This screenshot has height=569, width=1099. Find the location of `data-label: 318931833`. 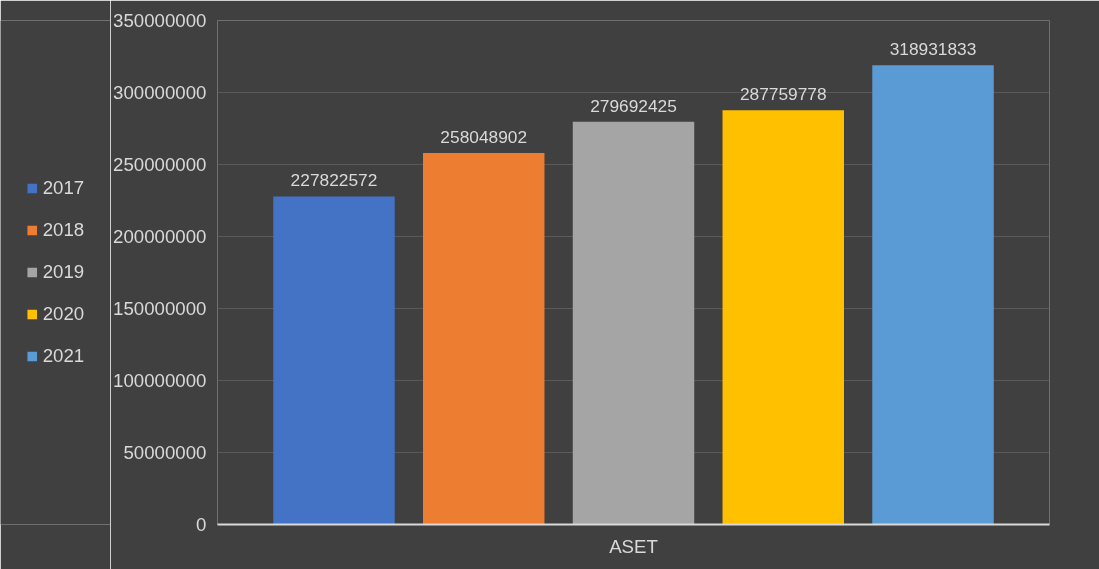

data-label: 318931833 is located at coordinates (933, 49).